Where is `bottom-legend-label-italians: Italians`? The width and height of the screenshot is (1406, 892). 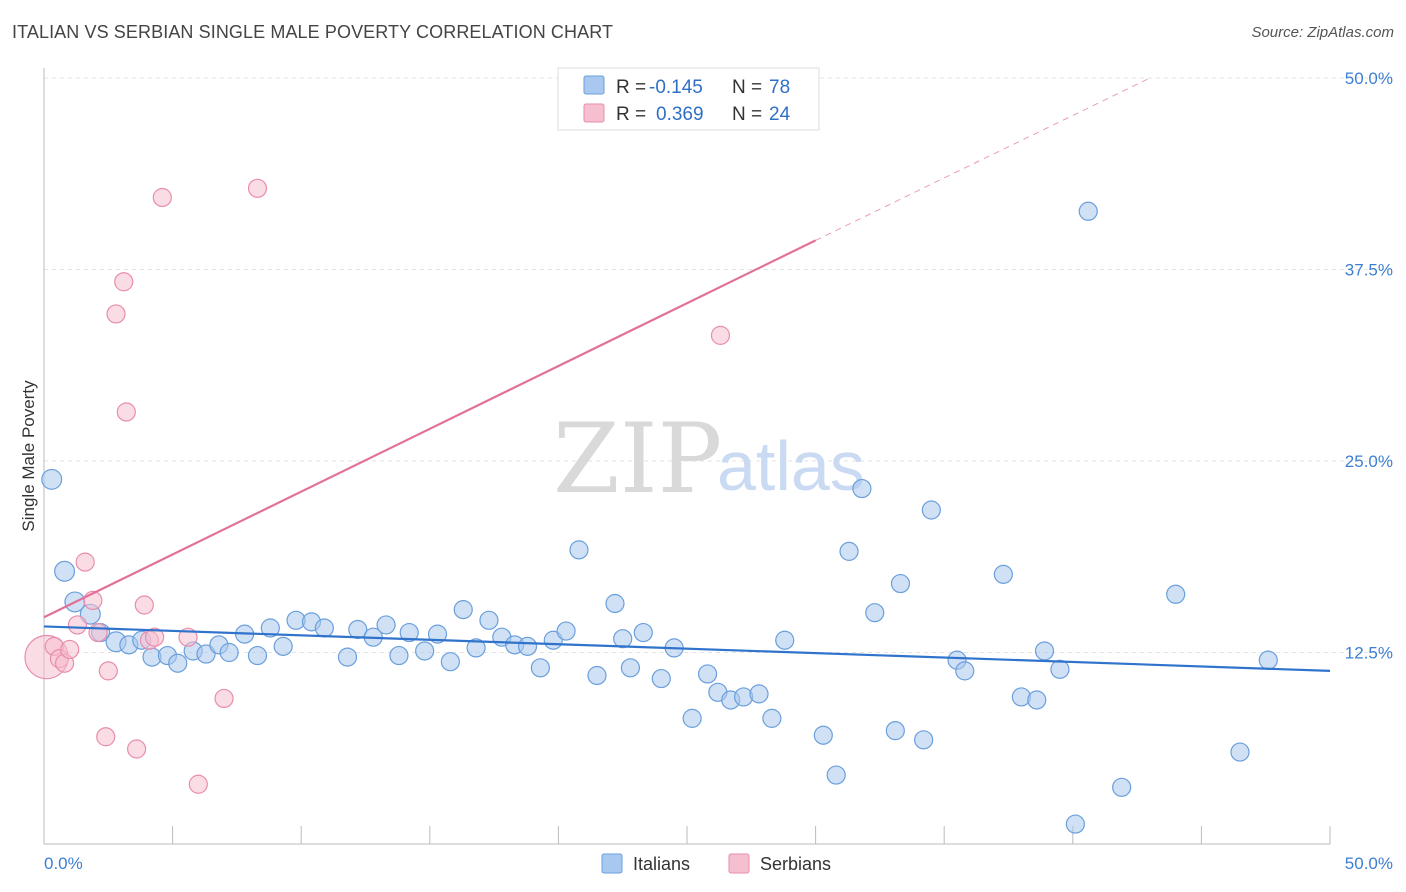
bottom-legend-label-italians: Italians is located at coordinates (661, 864).